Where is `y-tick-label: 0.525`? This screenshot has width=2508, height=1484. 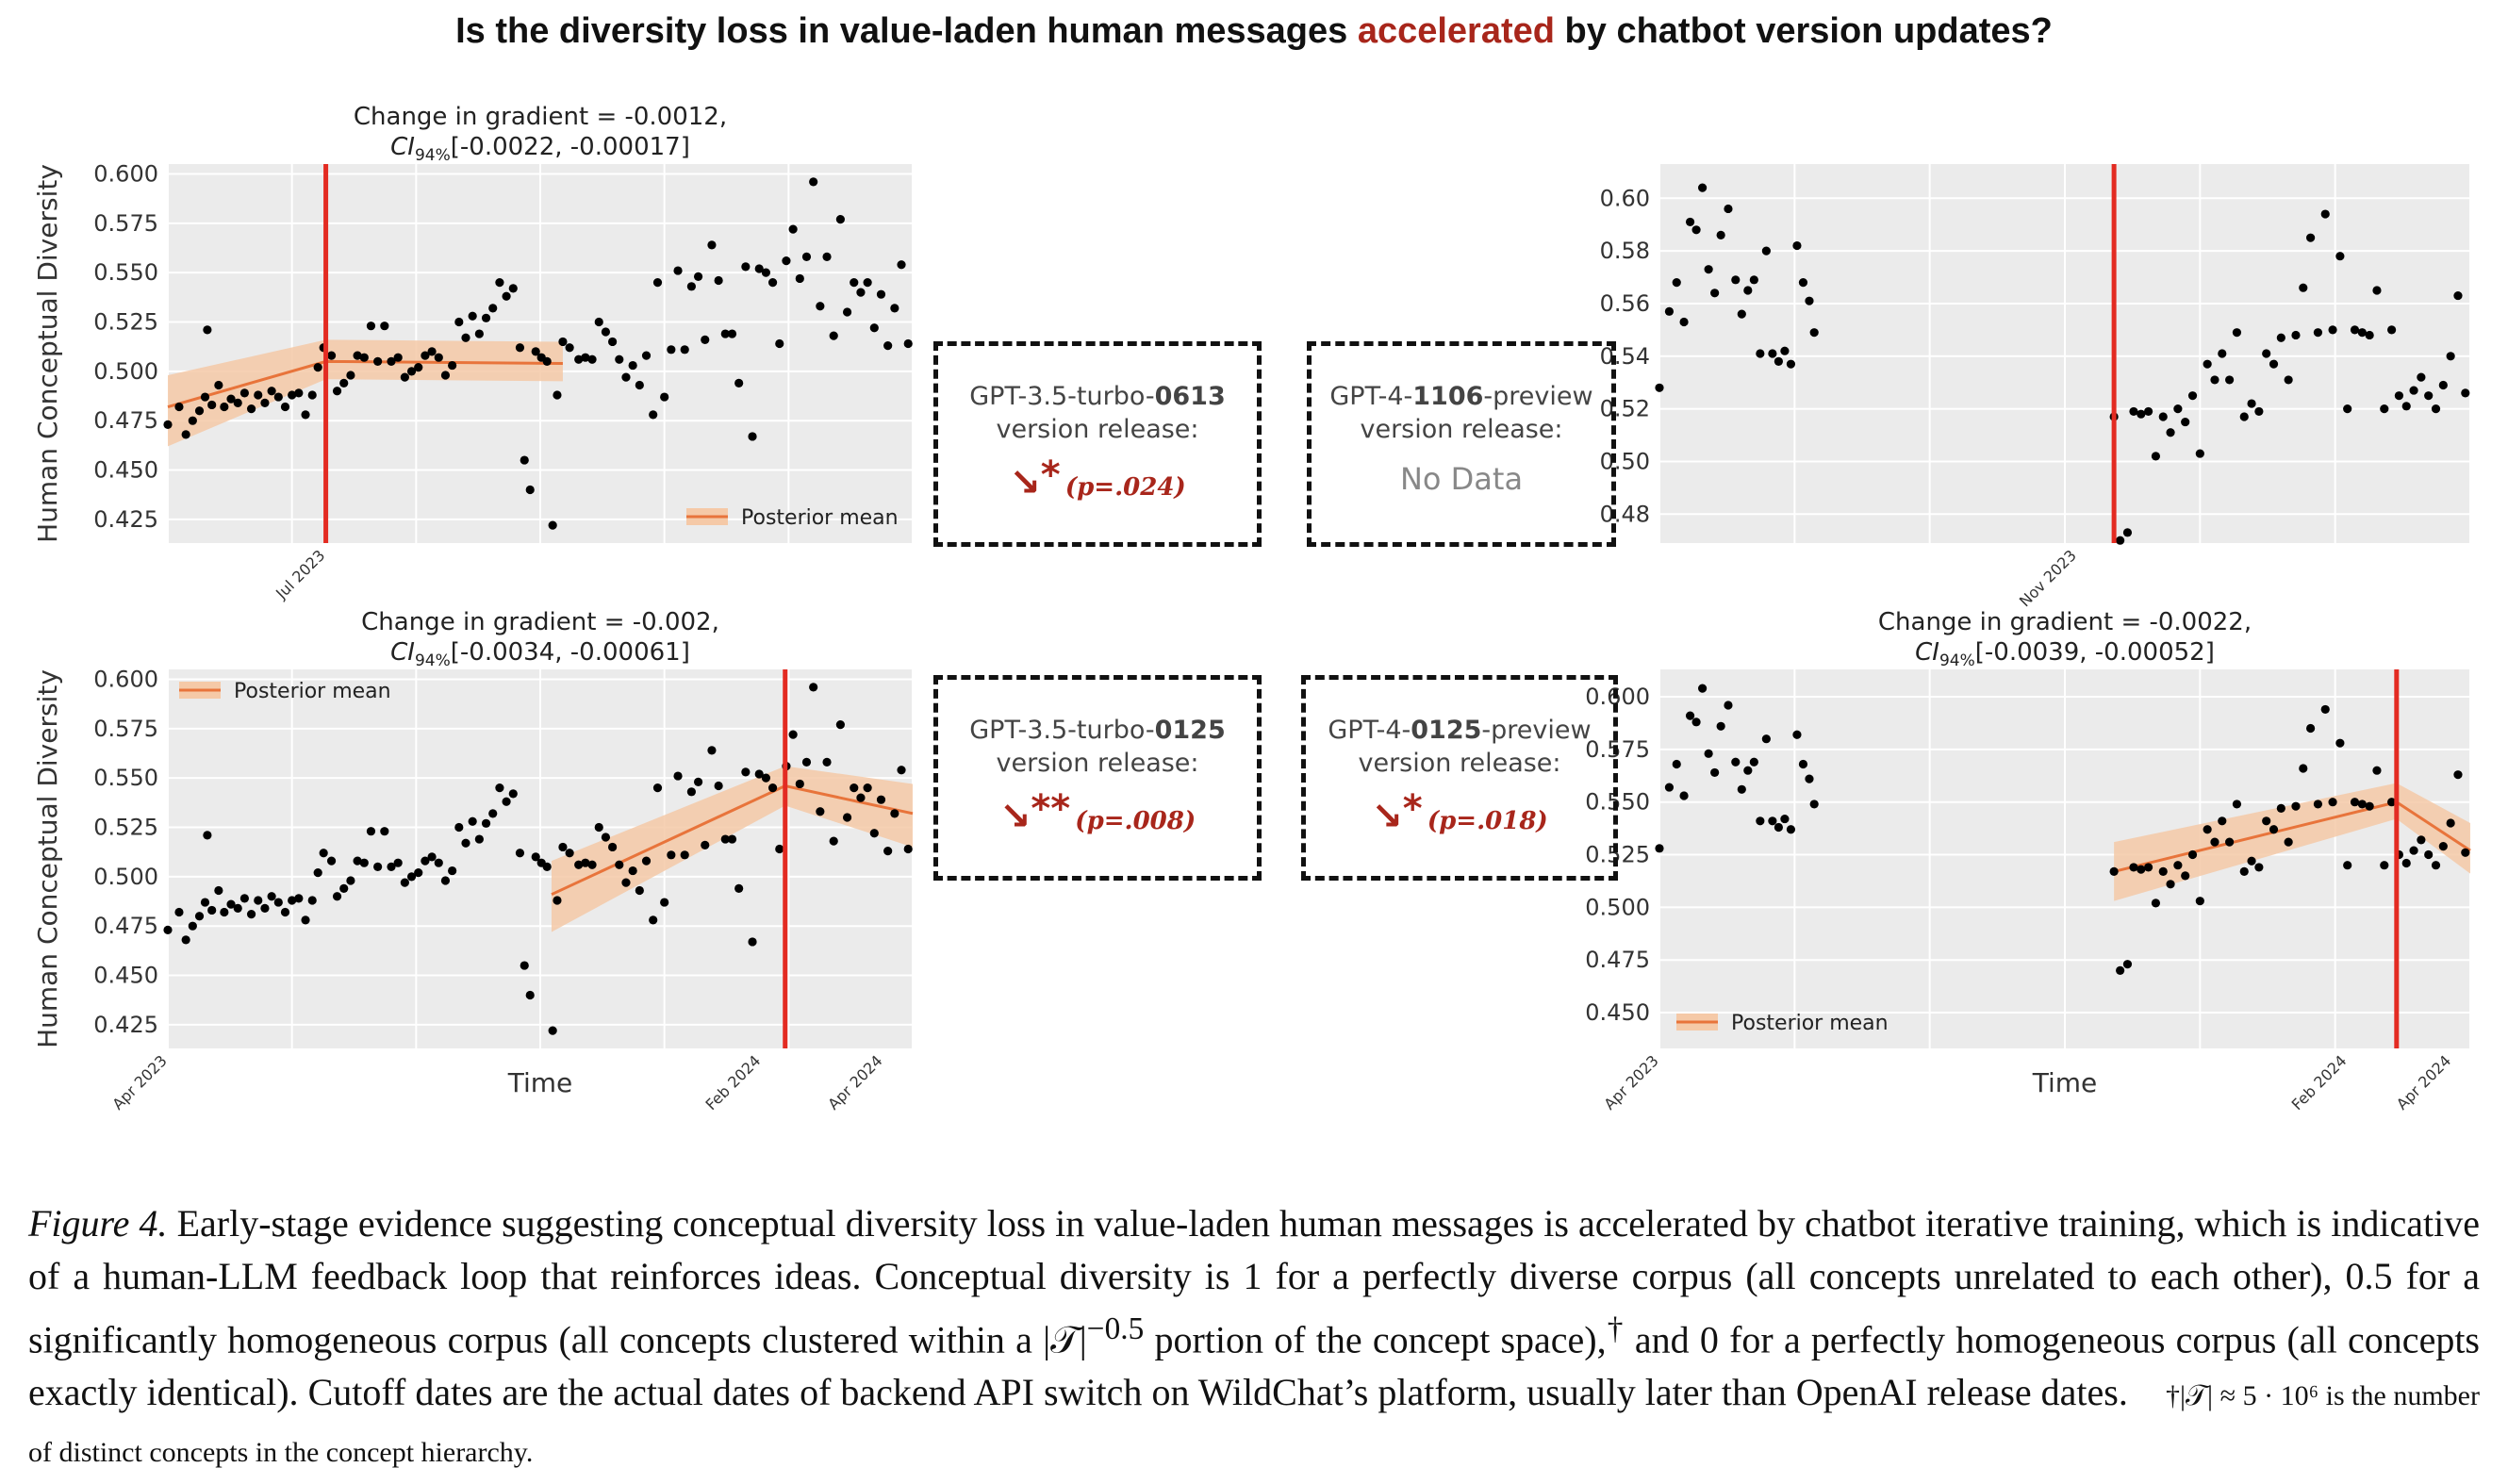
y-tick-label: 0.525 is located at coordinates (125, 322).